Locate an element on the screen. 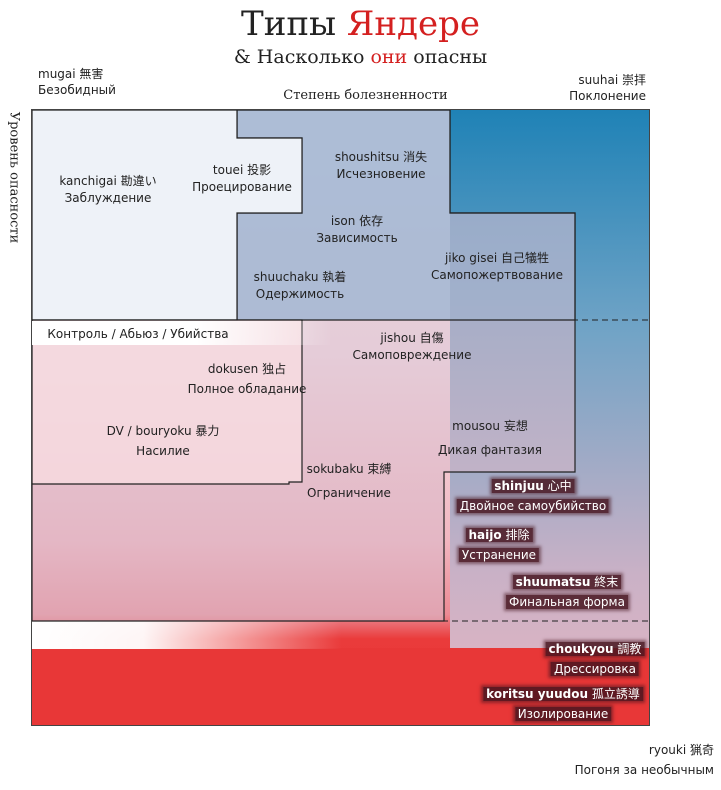 The width and height of the screenshot is (721, 790). type-touei-jp: touei 投影 is located at coordinates (242, 170).